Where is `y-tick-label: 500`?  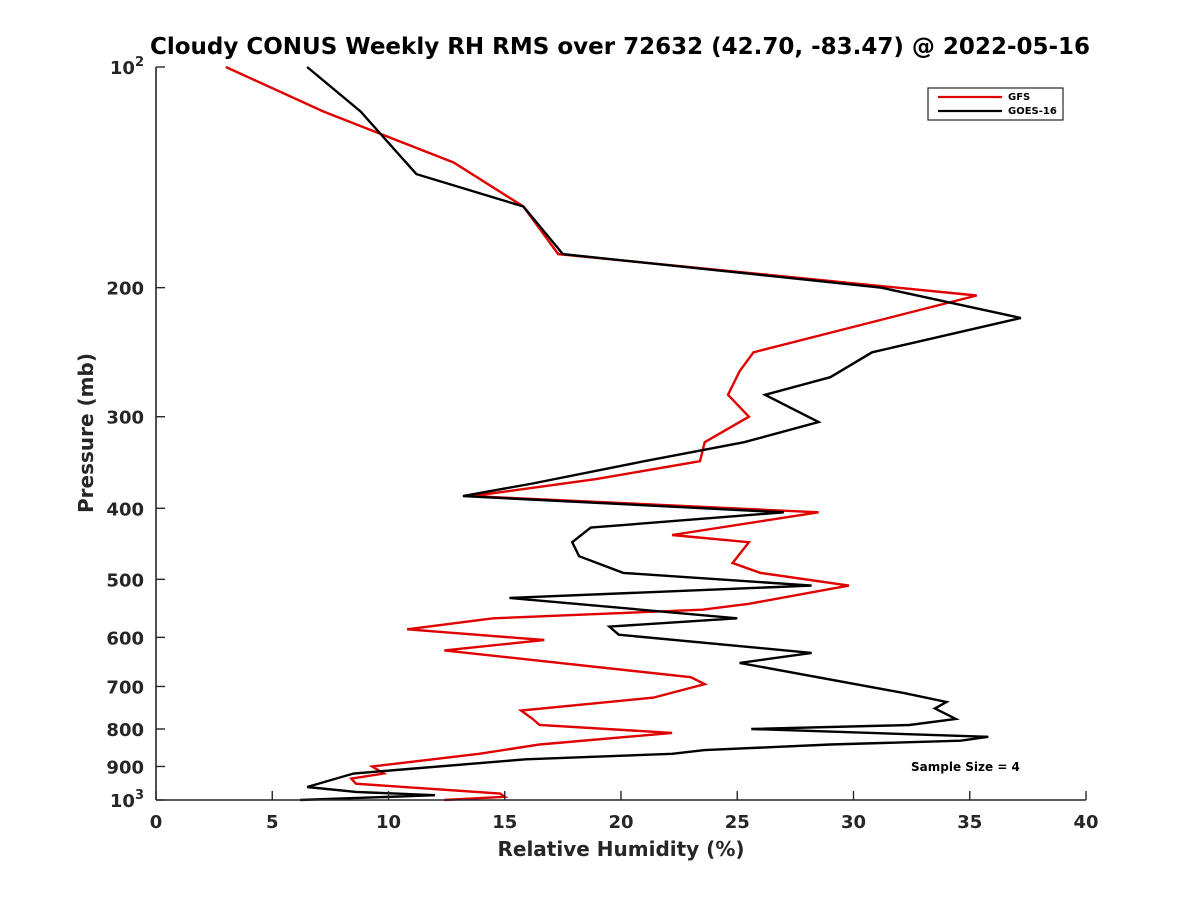 y-tick-label: 500 is located at coordinates (125, 580).